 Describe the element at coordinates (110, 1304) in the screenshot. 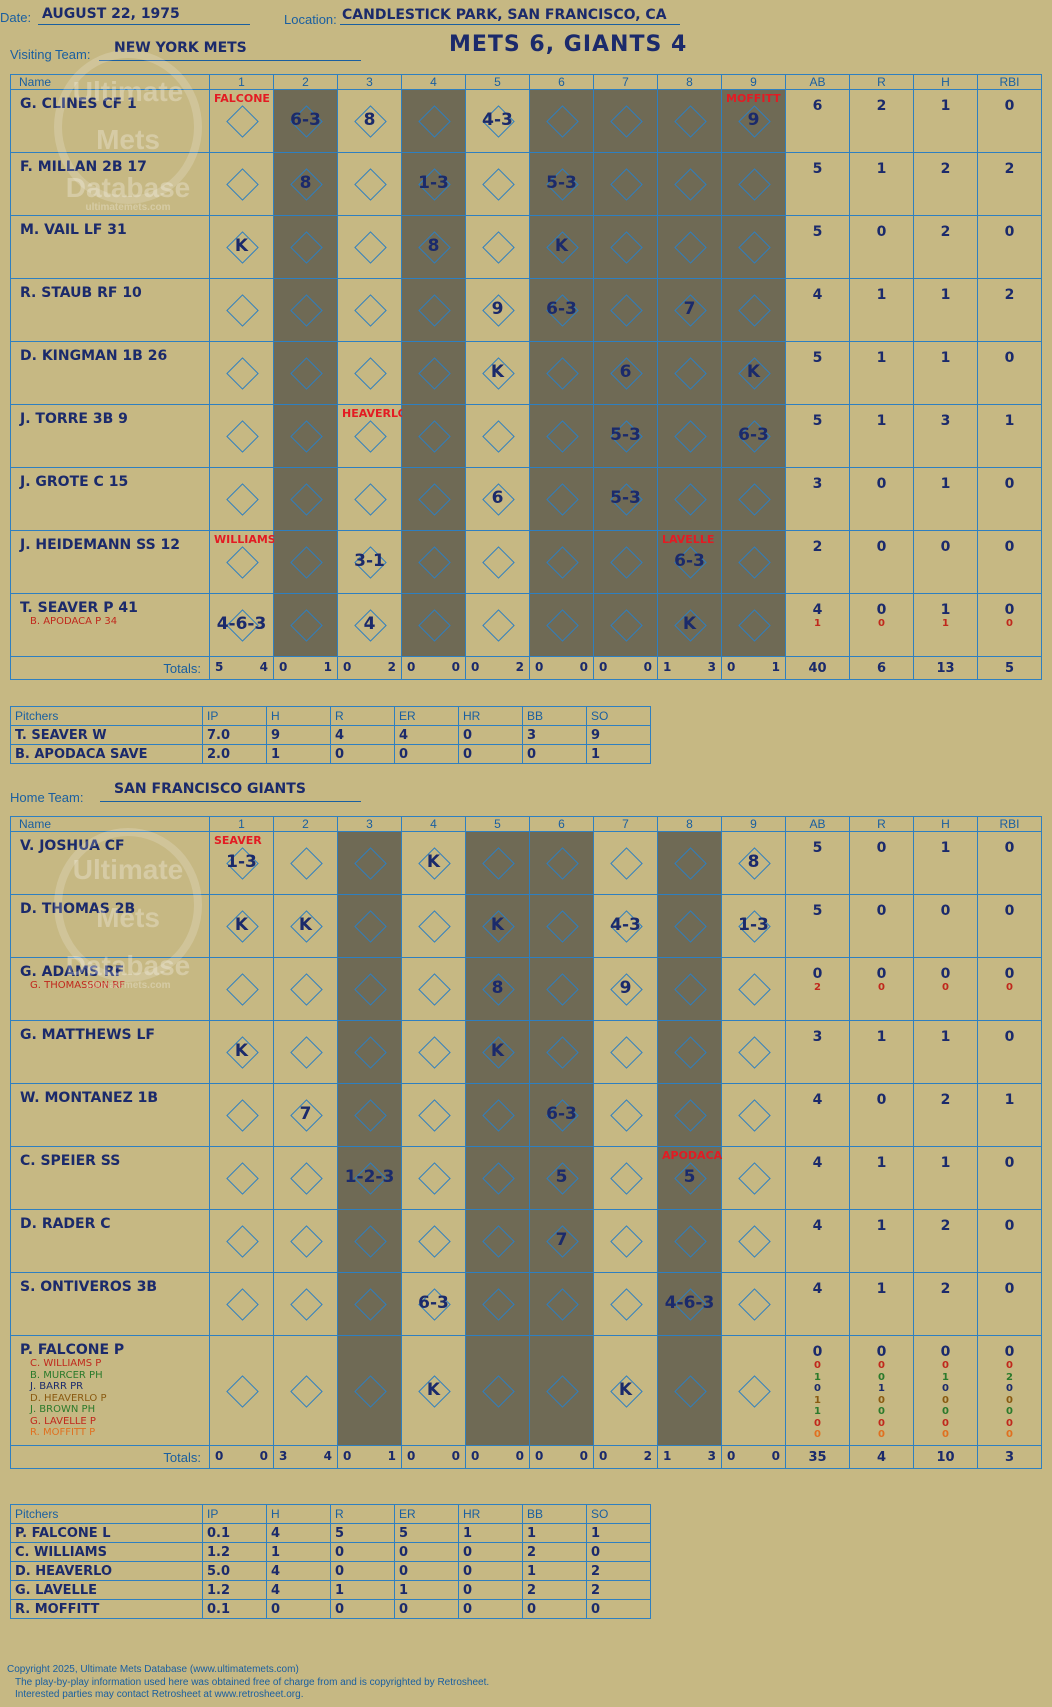

I see `batter-name-cell: S. ONTIVEROS 3B` at that location.